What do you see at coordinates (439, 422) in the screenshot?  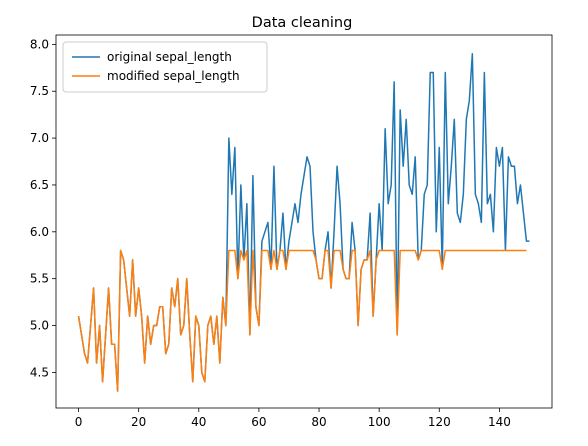 I see `x-tick-label: 120` at bounding box center [439, 422].